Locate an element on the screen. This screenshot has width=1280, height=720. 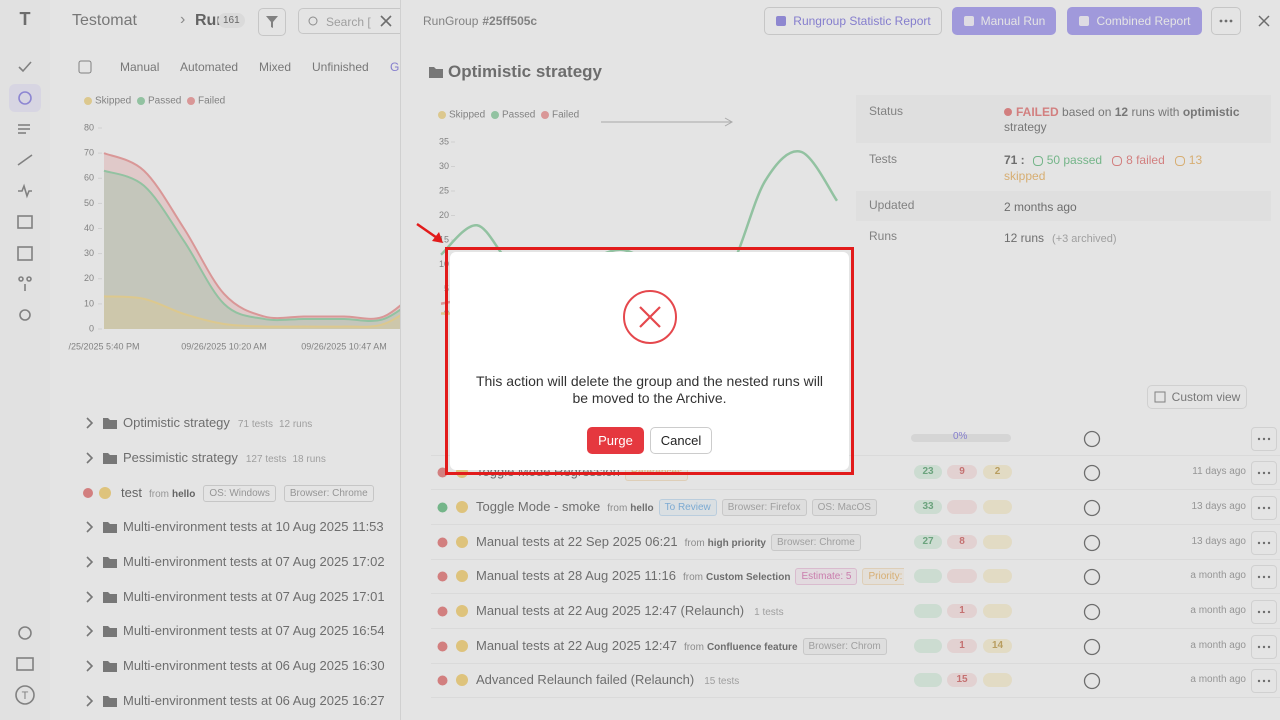
logo: T is located at coordinates (25, 19).